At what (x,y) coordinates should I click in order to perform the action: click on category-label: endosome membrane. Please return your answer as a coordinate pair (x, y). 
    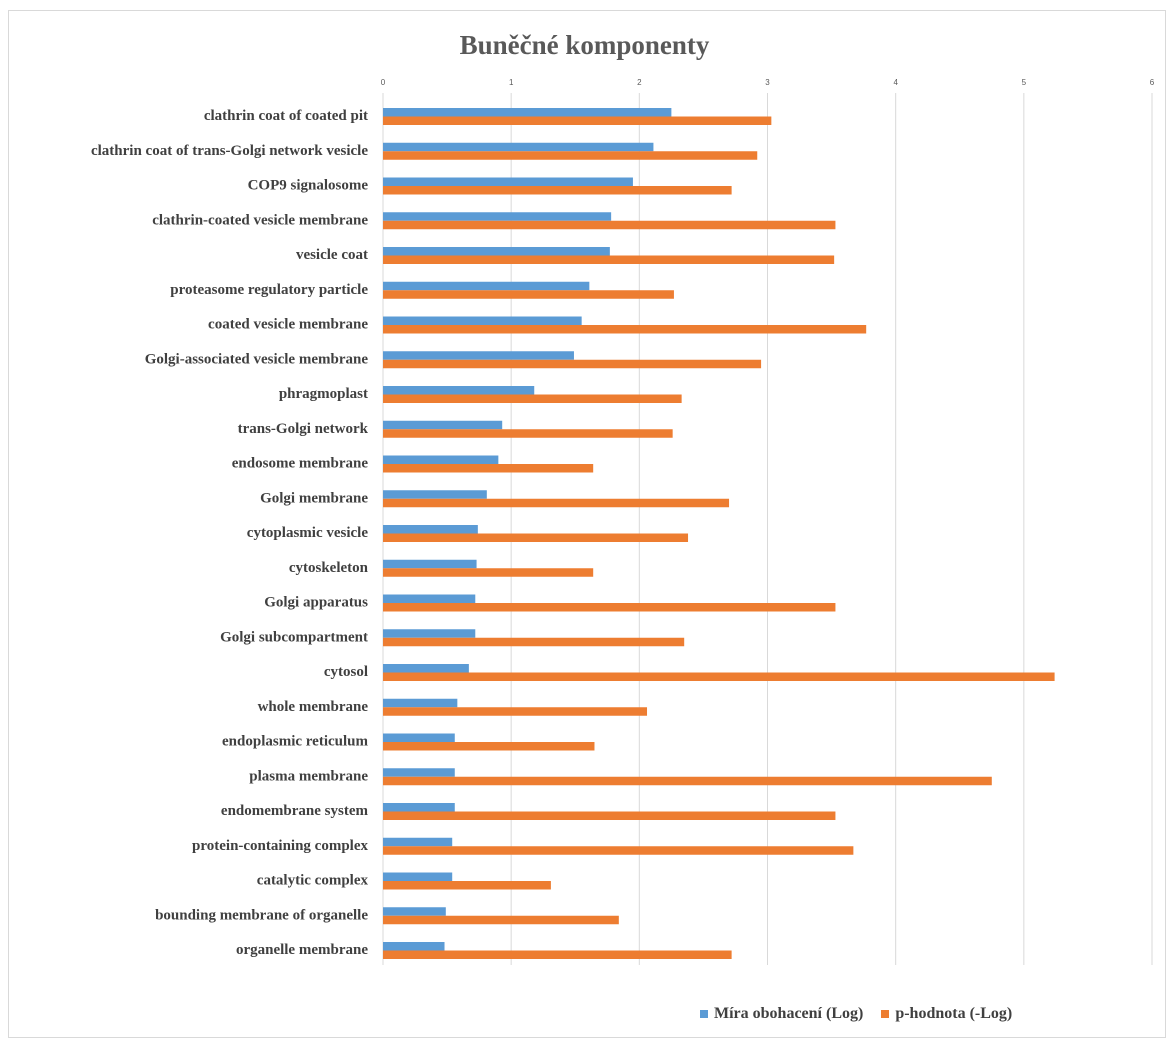
    Looking at the image, I should click on (300, 464).